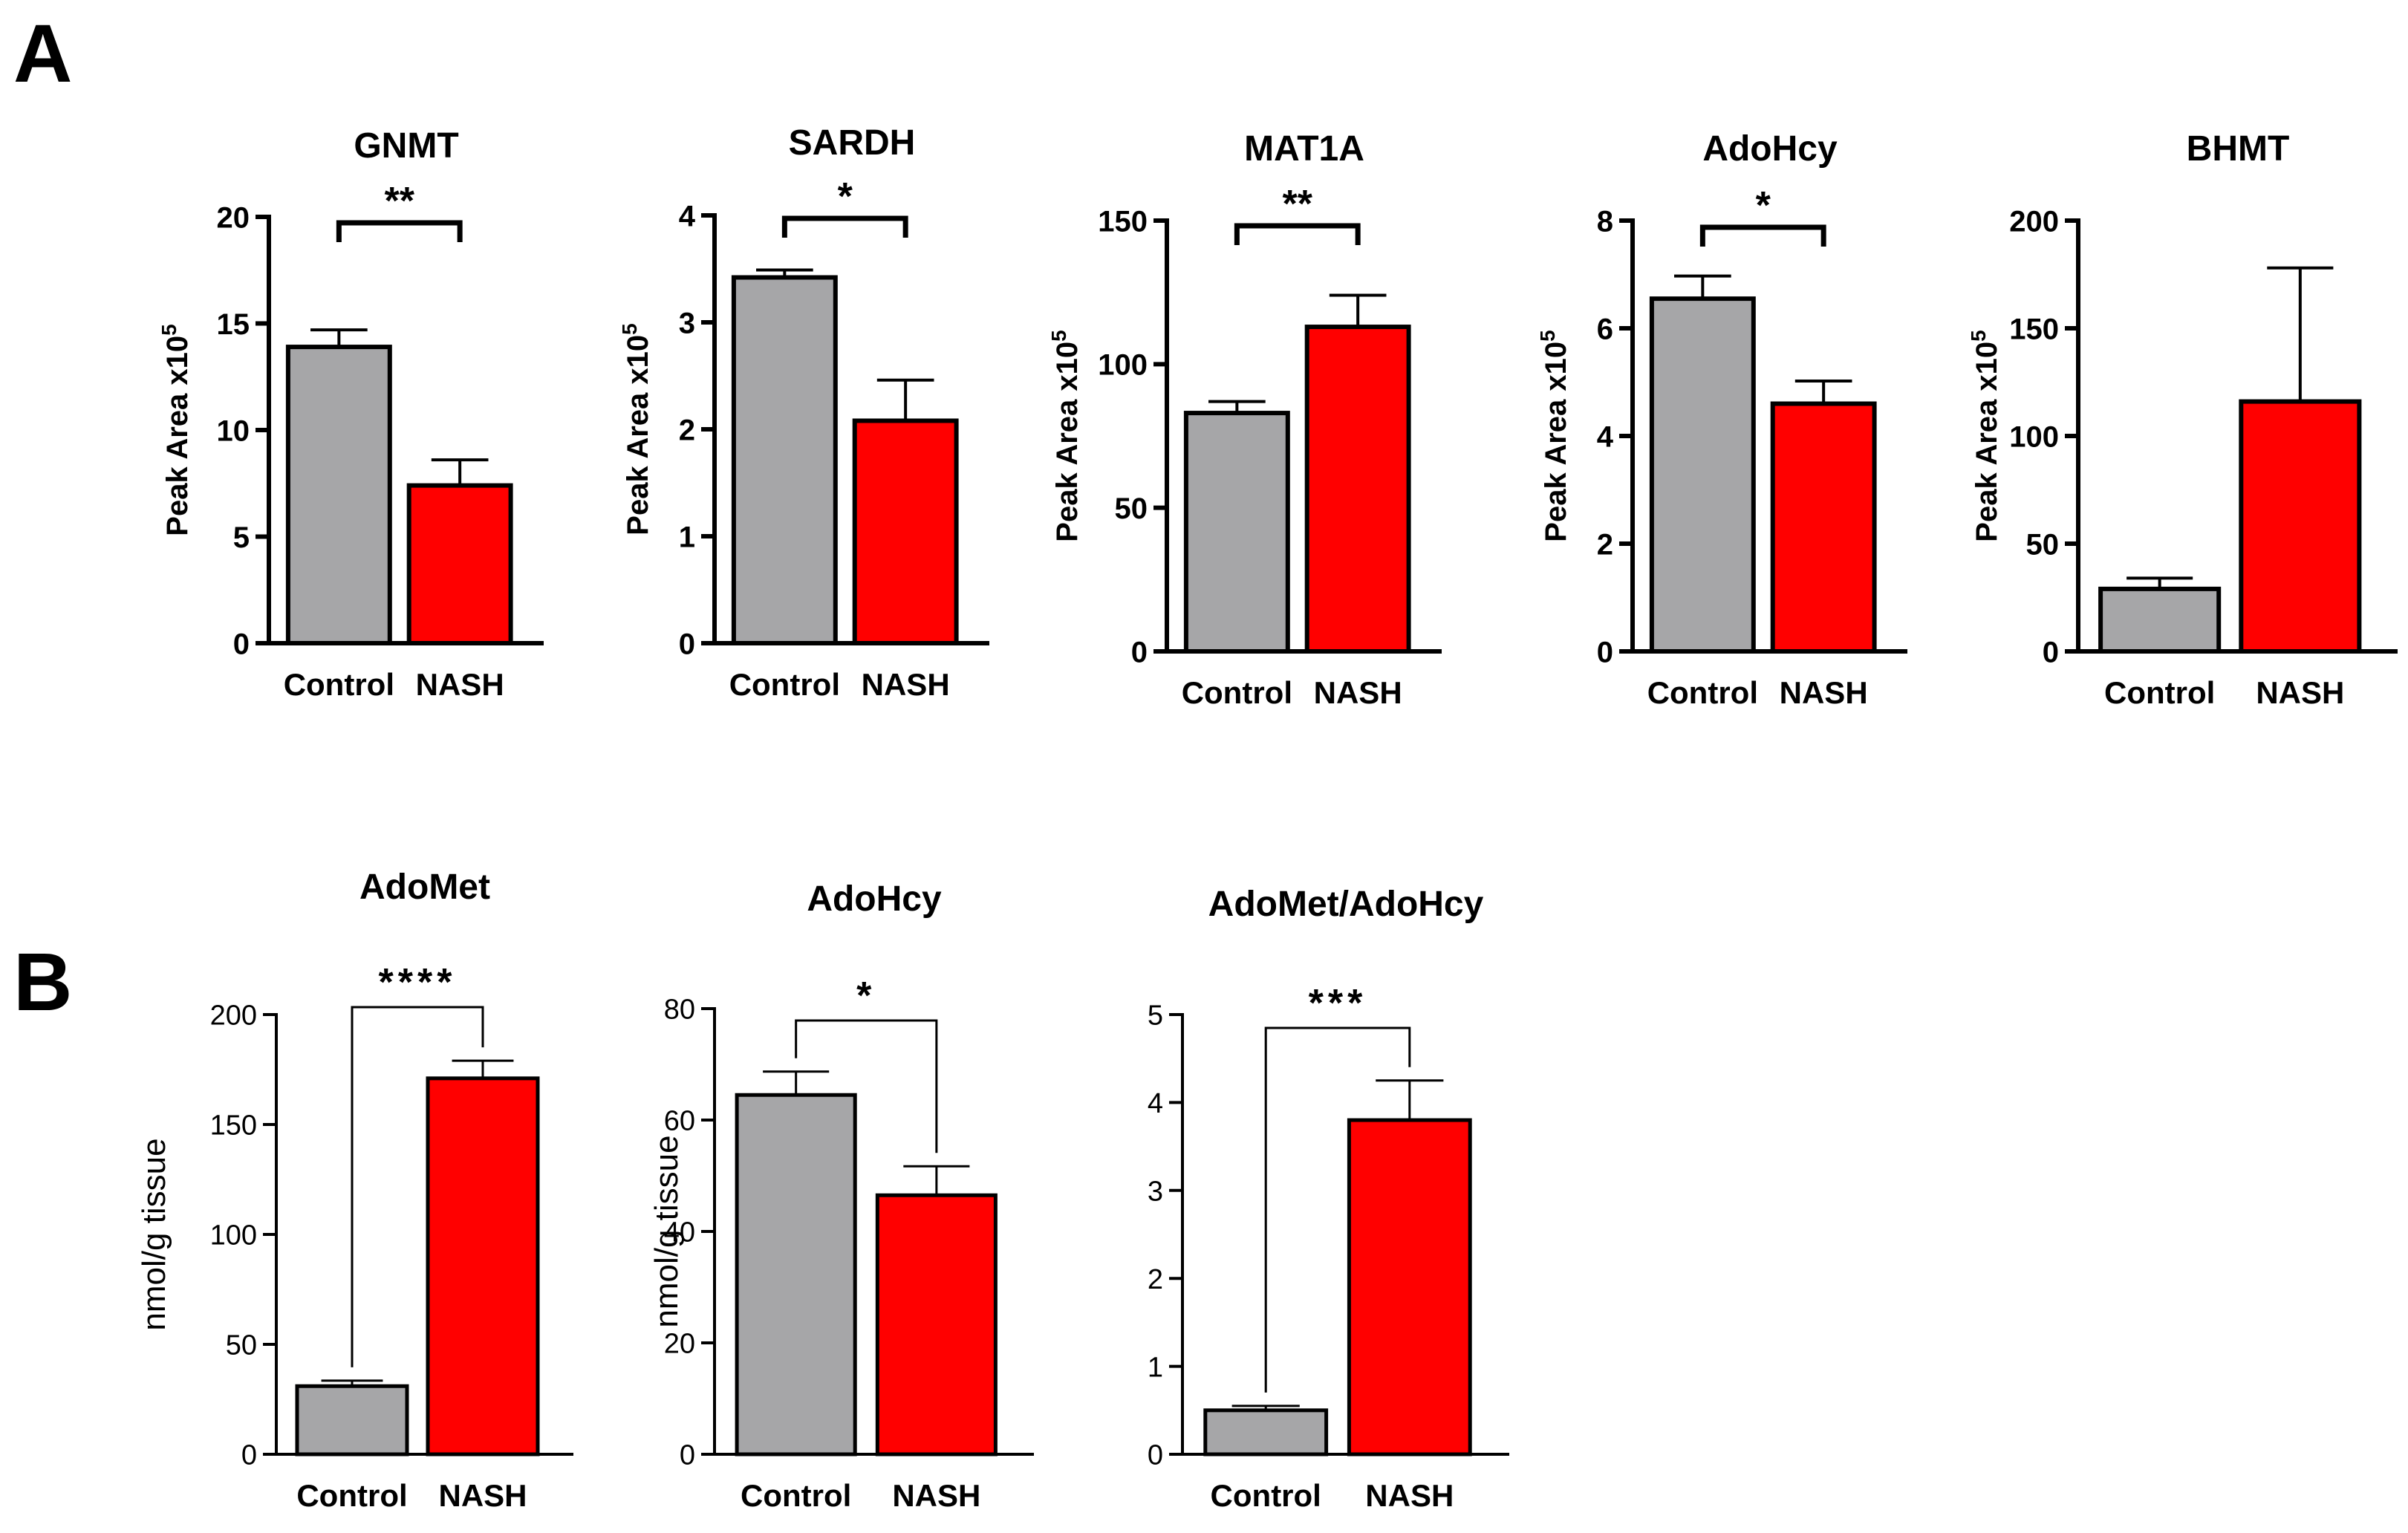 The width and height of the screenshot is (2408, 1533). I want to click on chart-2: SARDH 0 1 2 3 4 Peak Area x105 Control NASH *, so click(803, 412).